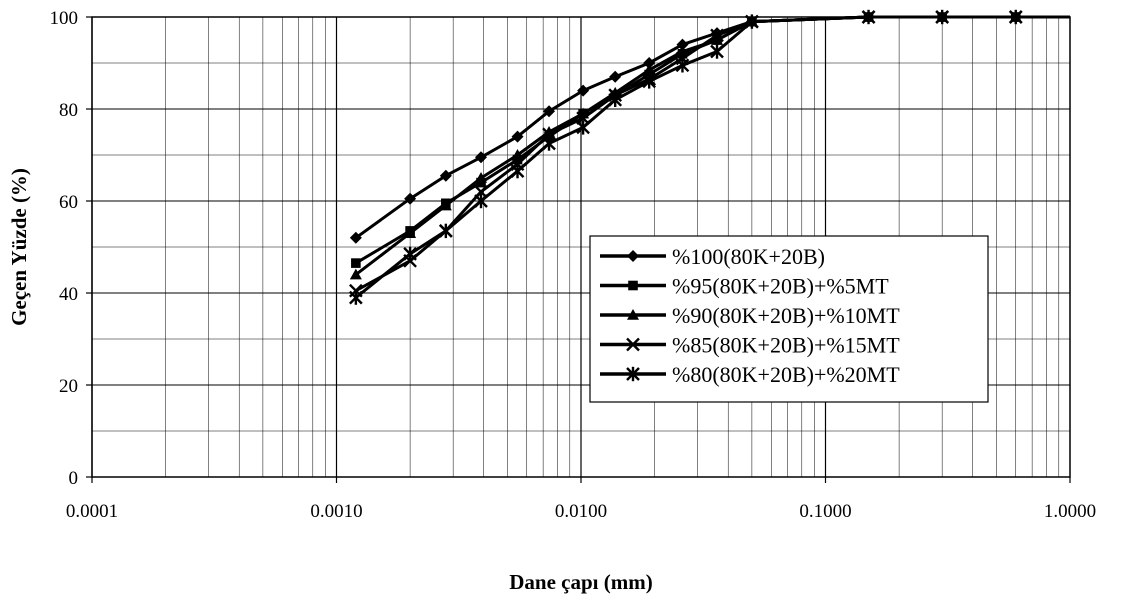  Describe the element at coordinates (580, 582) in the screenshot. I see `x-axis-title: Dane çapı (mm)` at that location.